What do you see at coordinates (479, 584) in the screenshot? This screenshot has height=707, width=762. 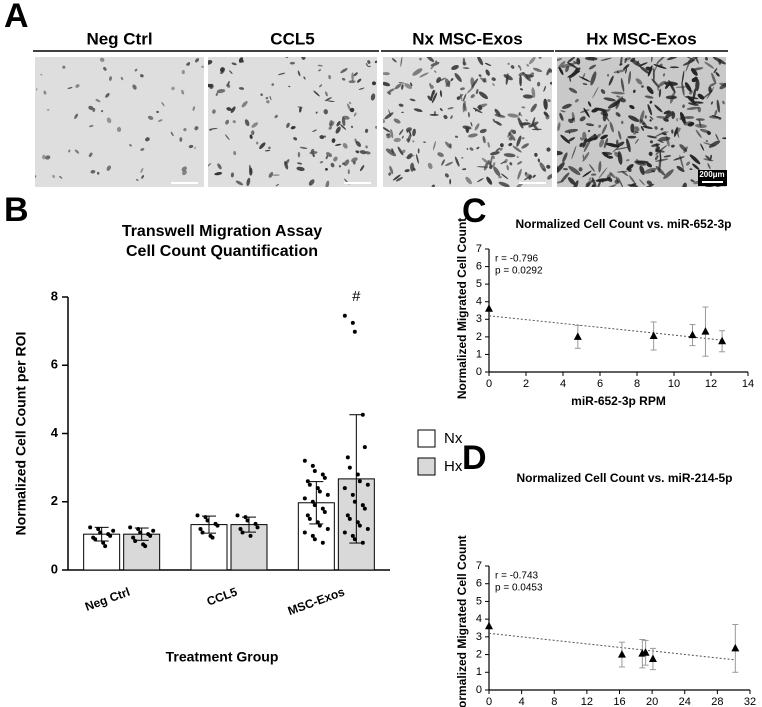 I see `y-tick-label: 6` at bounding box center [479, 584].